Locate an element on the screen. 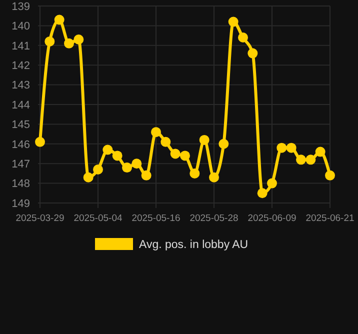  legend-label: Avg. pos. in lobby AU is located at coordinates (193, 245).